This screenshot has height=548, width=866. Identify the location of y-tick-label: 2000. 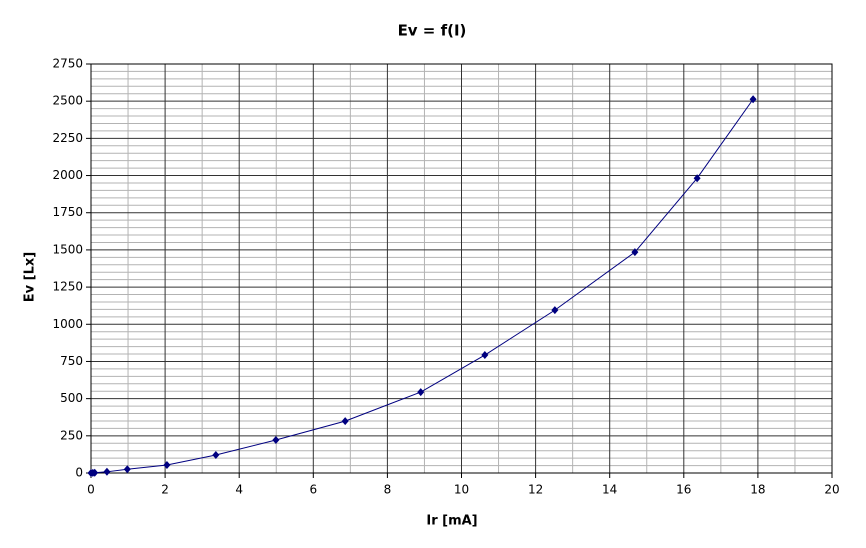
(67, 175).